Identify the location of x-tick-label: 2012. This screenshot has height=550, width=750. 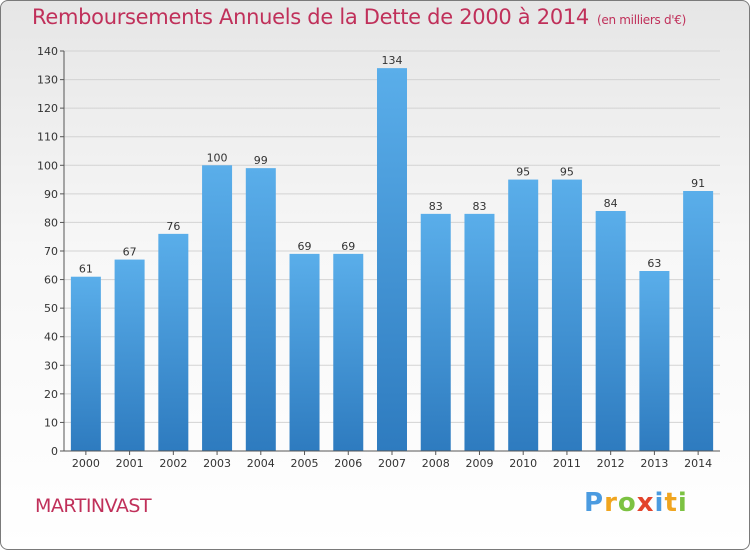
(611, 463).